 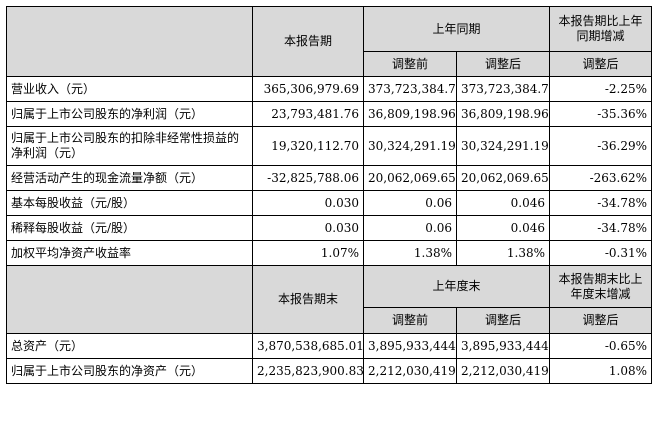 I want to click on cell-current: 365,306,979.69, so click(x=308, y=89).